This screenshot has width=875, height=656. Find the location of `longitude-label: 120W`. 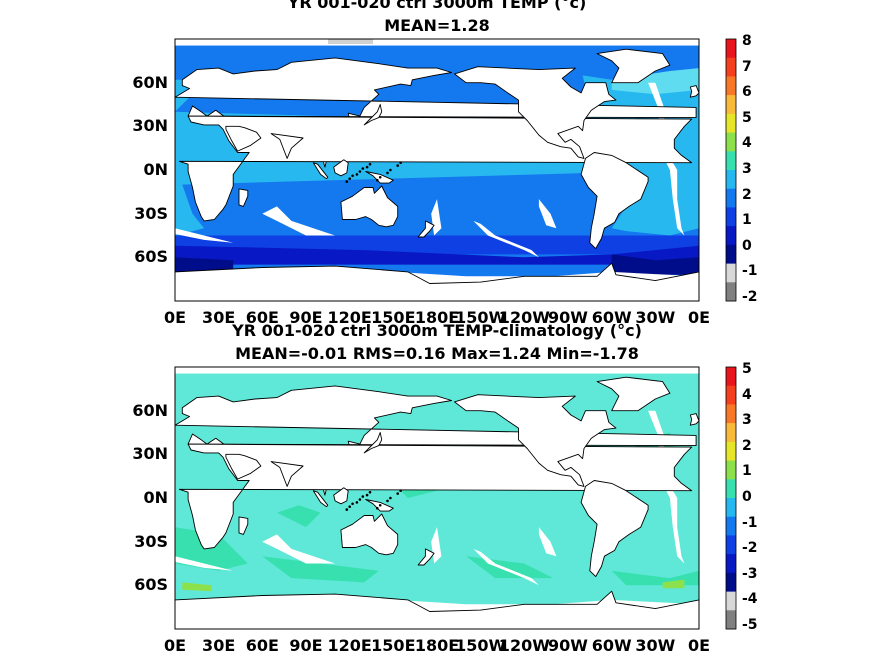

longitude-label: 120W is located at coordinates (524, 317).